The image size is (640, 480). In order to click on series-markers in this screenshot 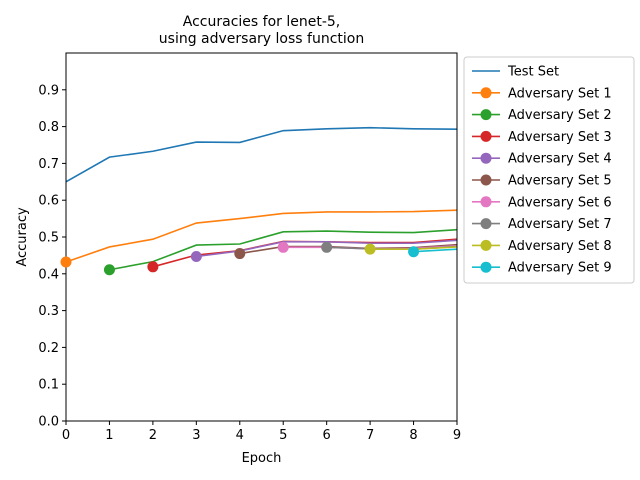, I will do `click(240, 258)`.